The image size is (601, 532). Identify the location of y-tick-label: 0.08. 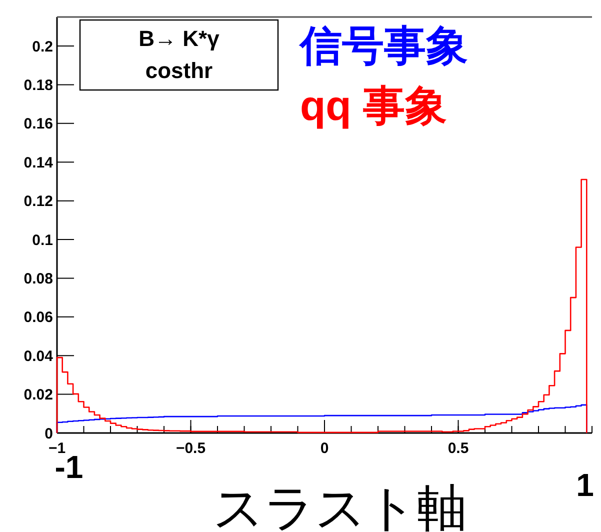
(38, 279).